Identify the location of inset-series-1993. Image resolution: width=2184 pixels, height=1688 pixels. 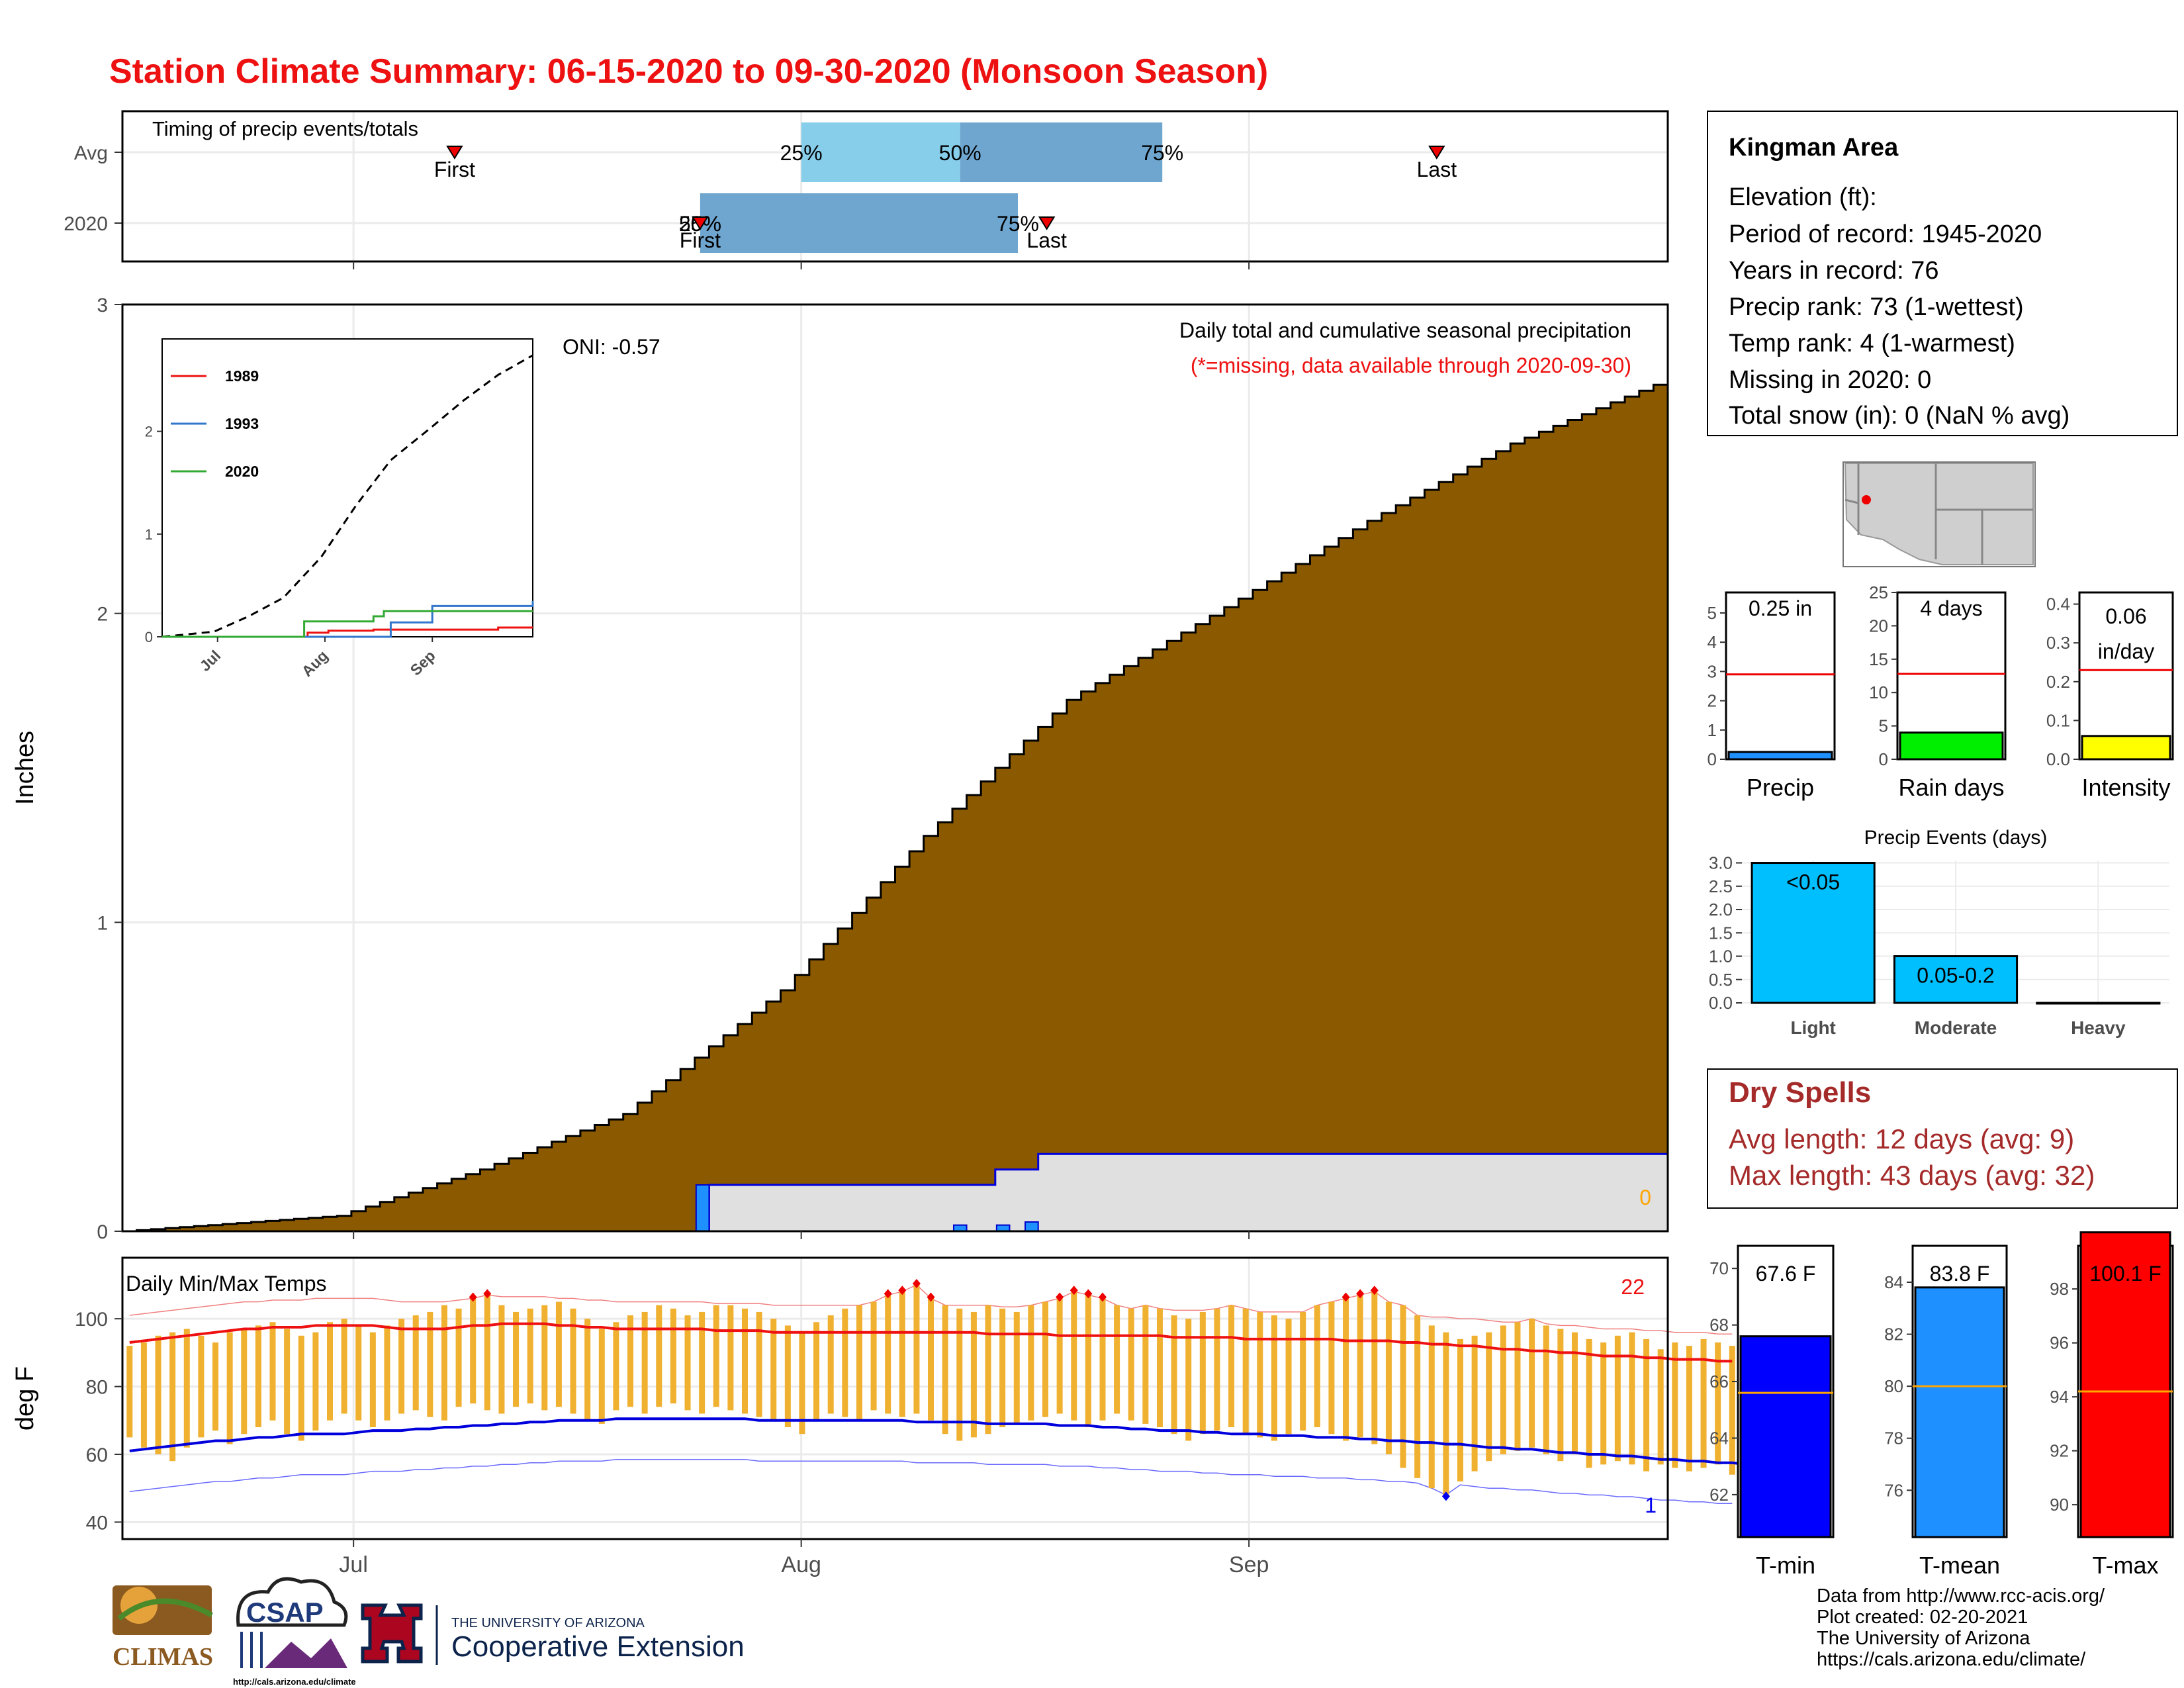
(348, 619).